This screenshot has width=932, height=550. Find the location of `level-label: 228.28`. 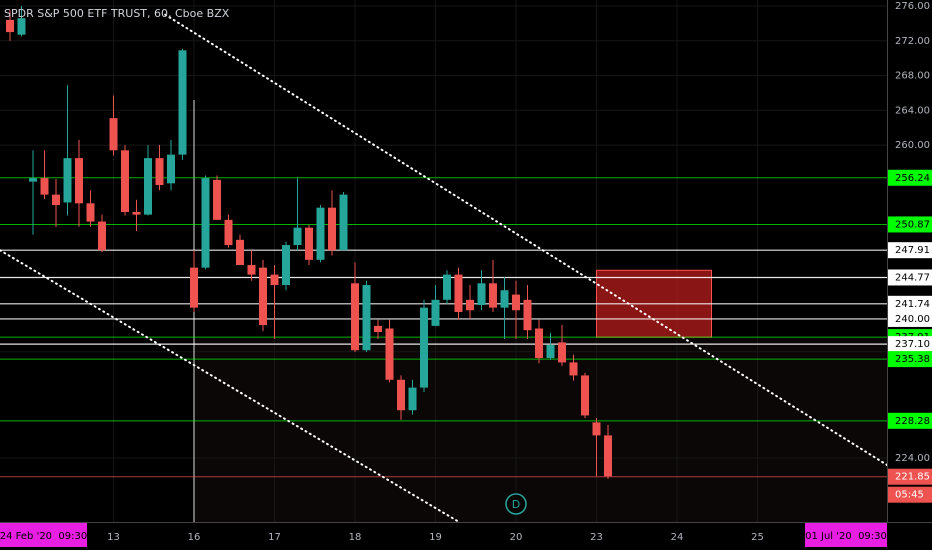

level-label: 228.28 is located at coordinates (912, 421).